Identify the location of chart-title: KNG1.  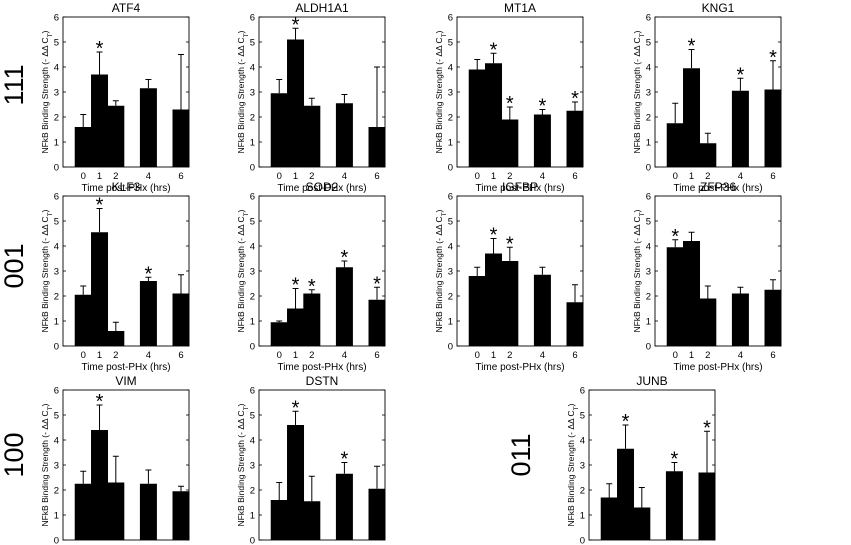
(718, 8).